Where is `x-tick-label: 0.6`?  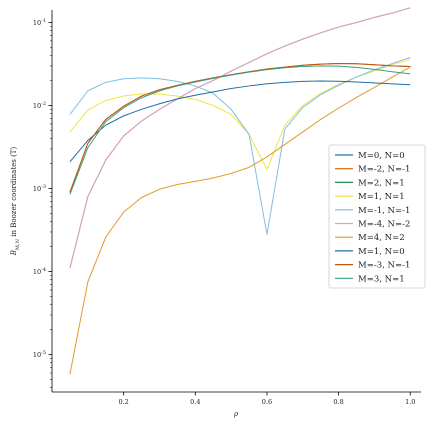
x-tick-label: 0.6 is located at coordinates (267, 402).